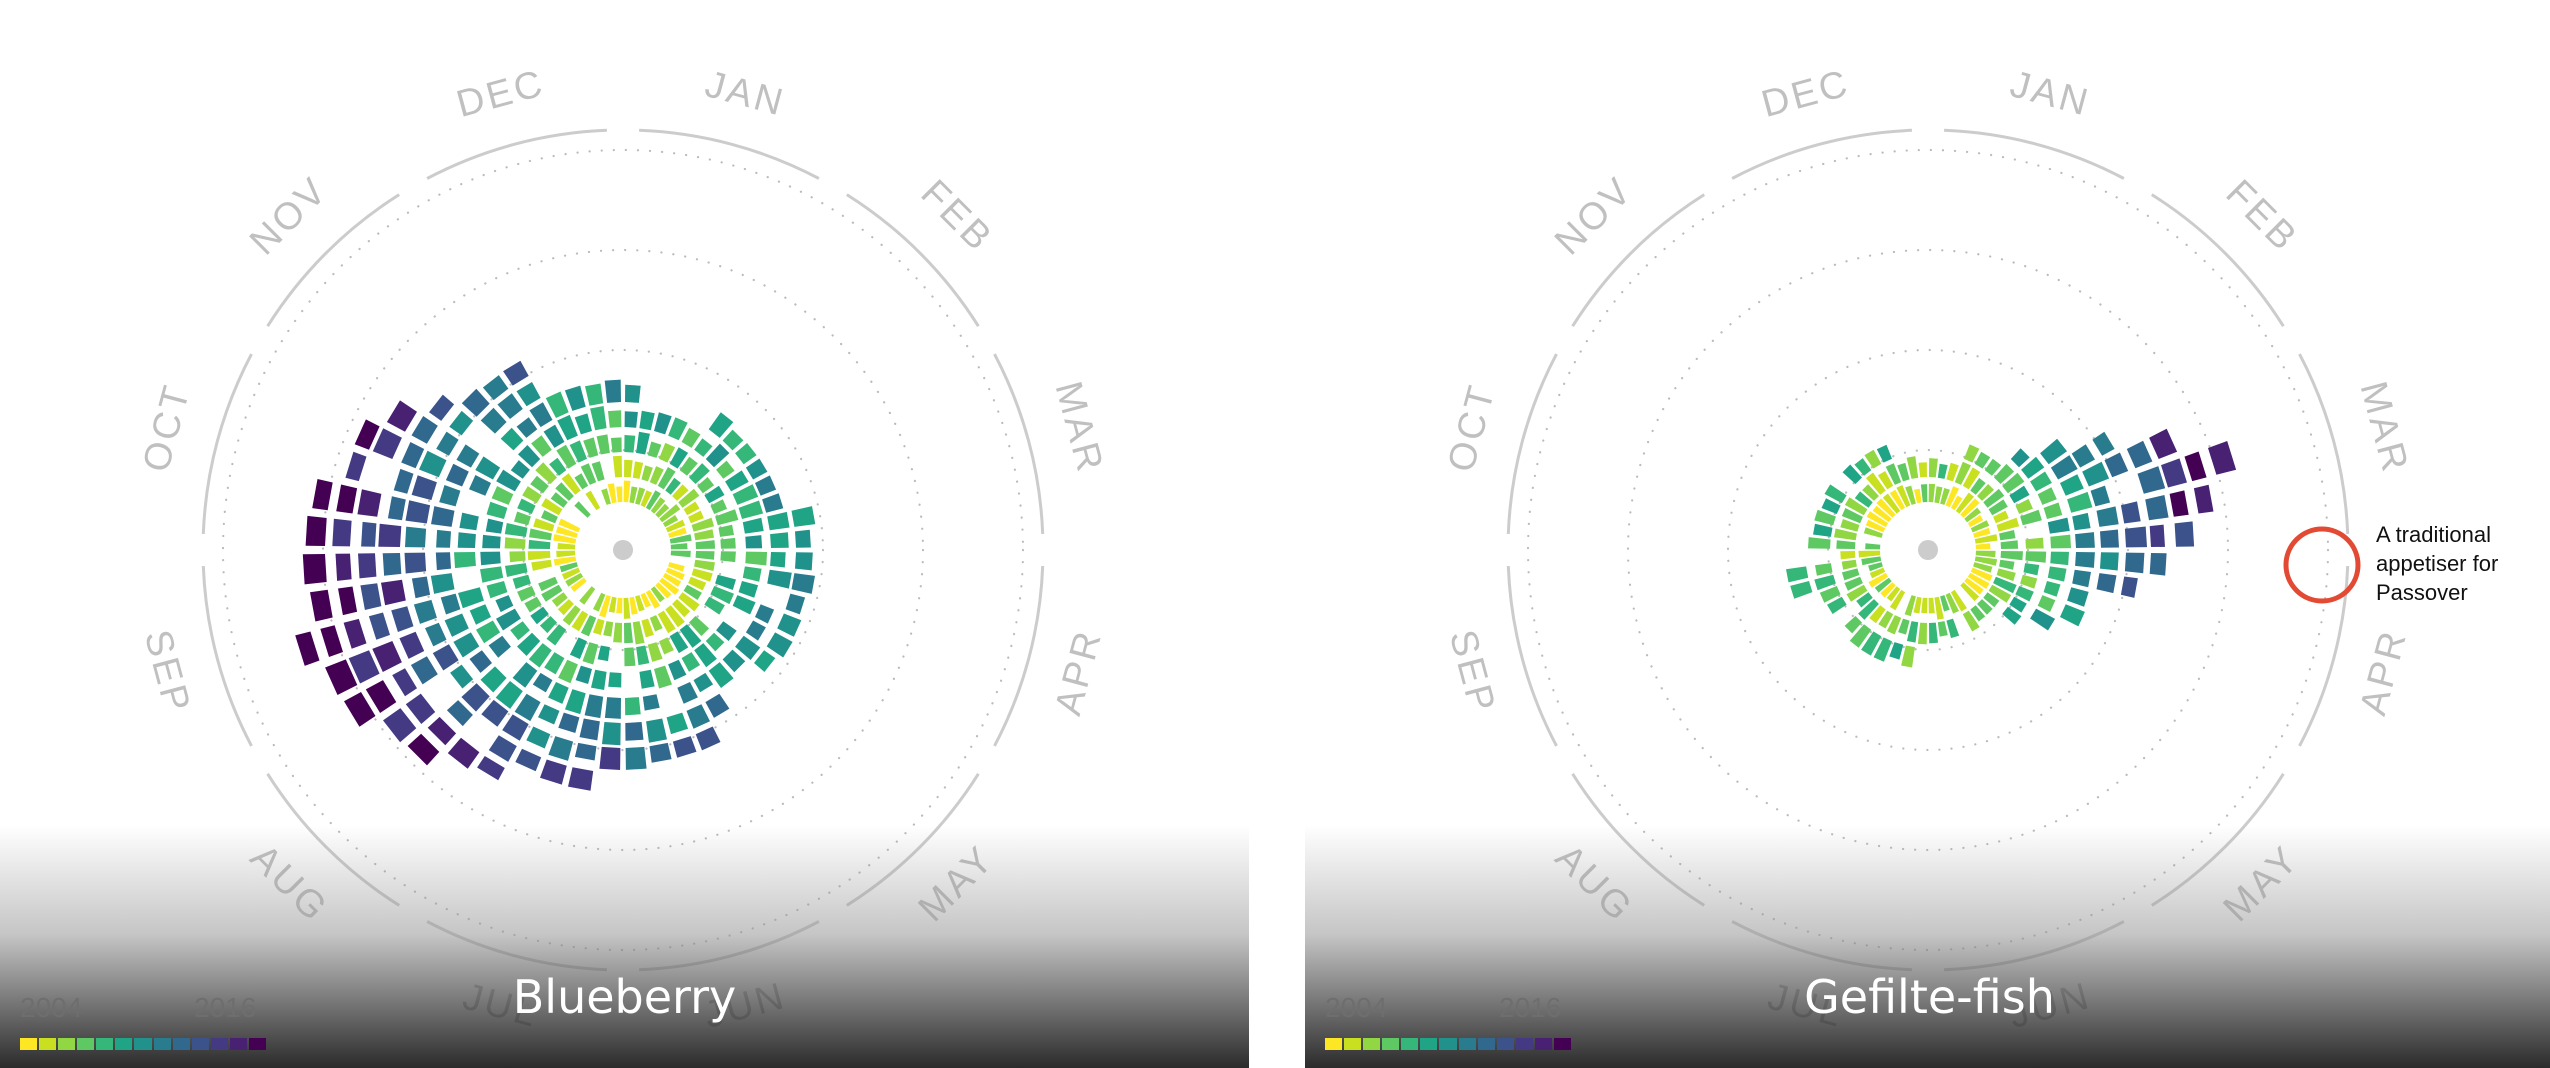 This screenshot has width=2550, height=1068. Describe the element at coordinates (1356, 1007) in the screenshot. I see `legend-start-year: 2004` at that location.